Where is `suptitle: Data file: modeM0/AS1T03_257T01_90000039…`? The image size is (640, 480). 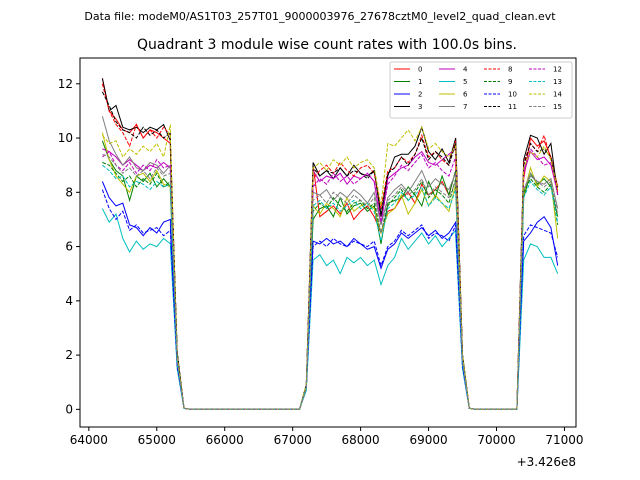 suptitle: Data file: modeM0/AS1T03_257T01_90000039… is located at coordinates (320, 16).